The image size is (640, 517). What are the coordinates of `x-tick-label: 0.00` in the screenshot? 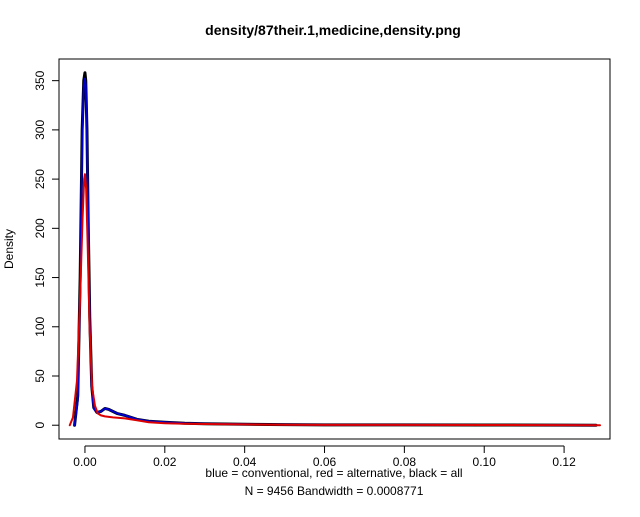 It's located at (85, 462).